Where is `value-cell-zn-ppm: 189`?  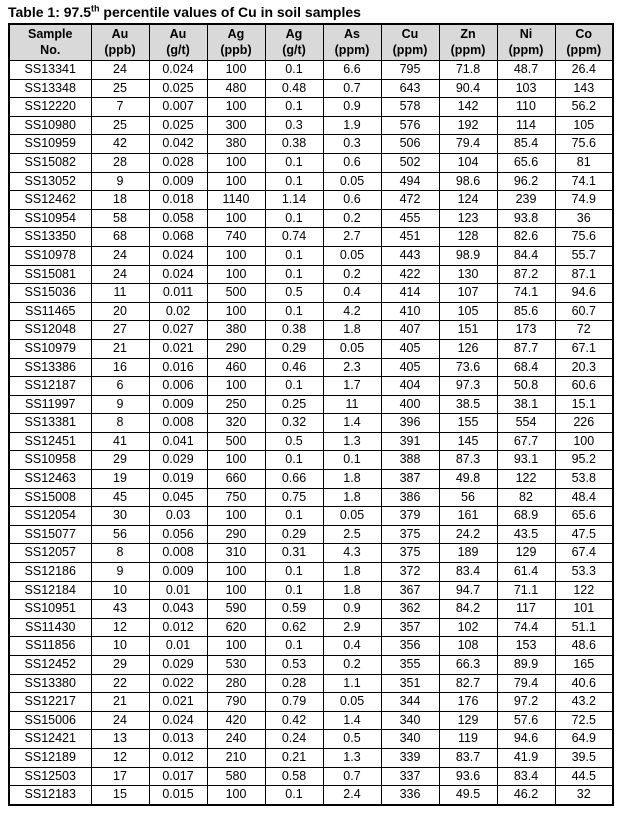 value-cell-zn-ppm: 189 is located at coordinates (468, 553).